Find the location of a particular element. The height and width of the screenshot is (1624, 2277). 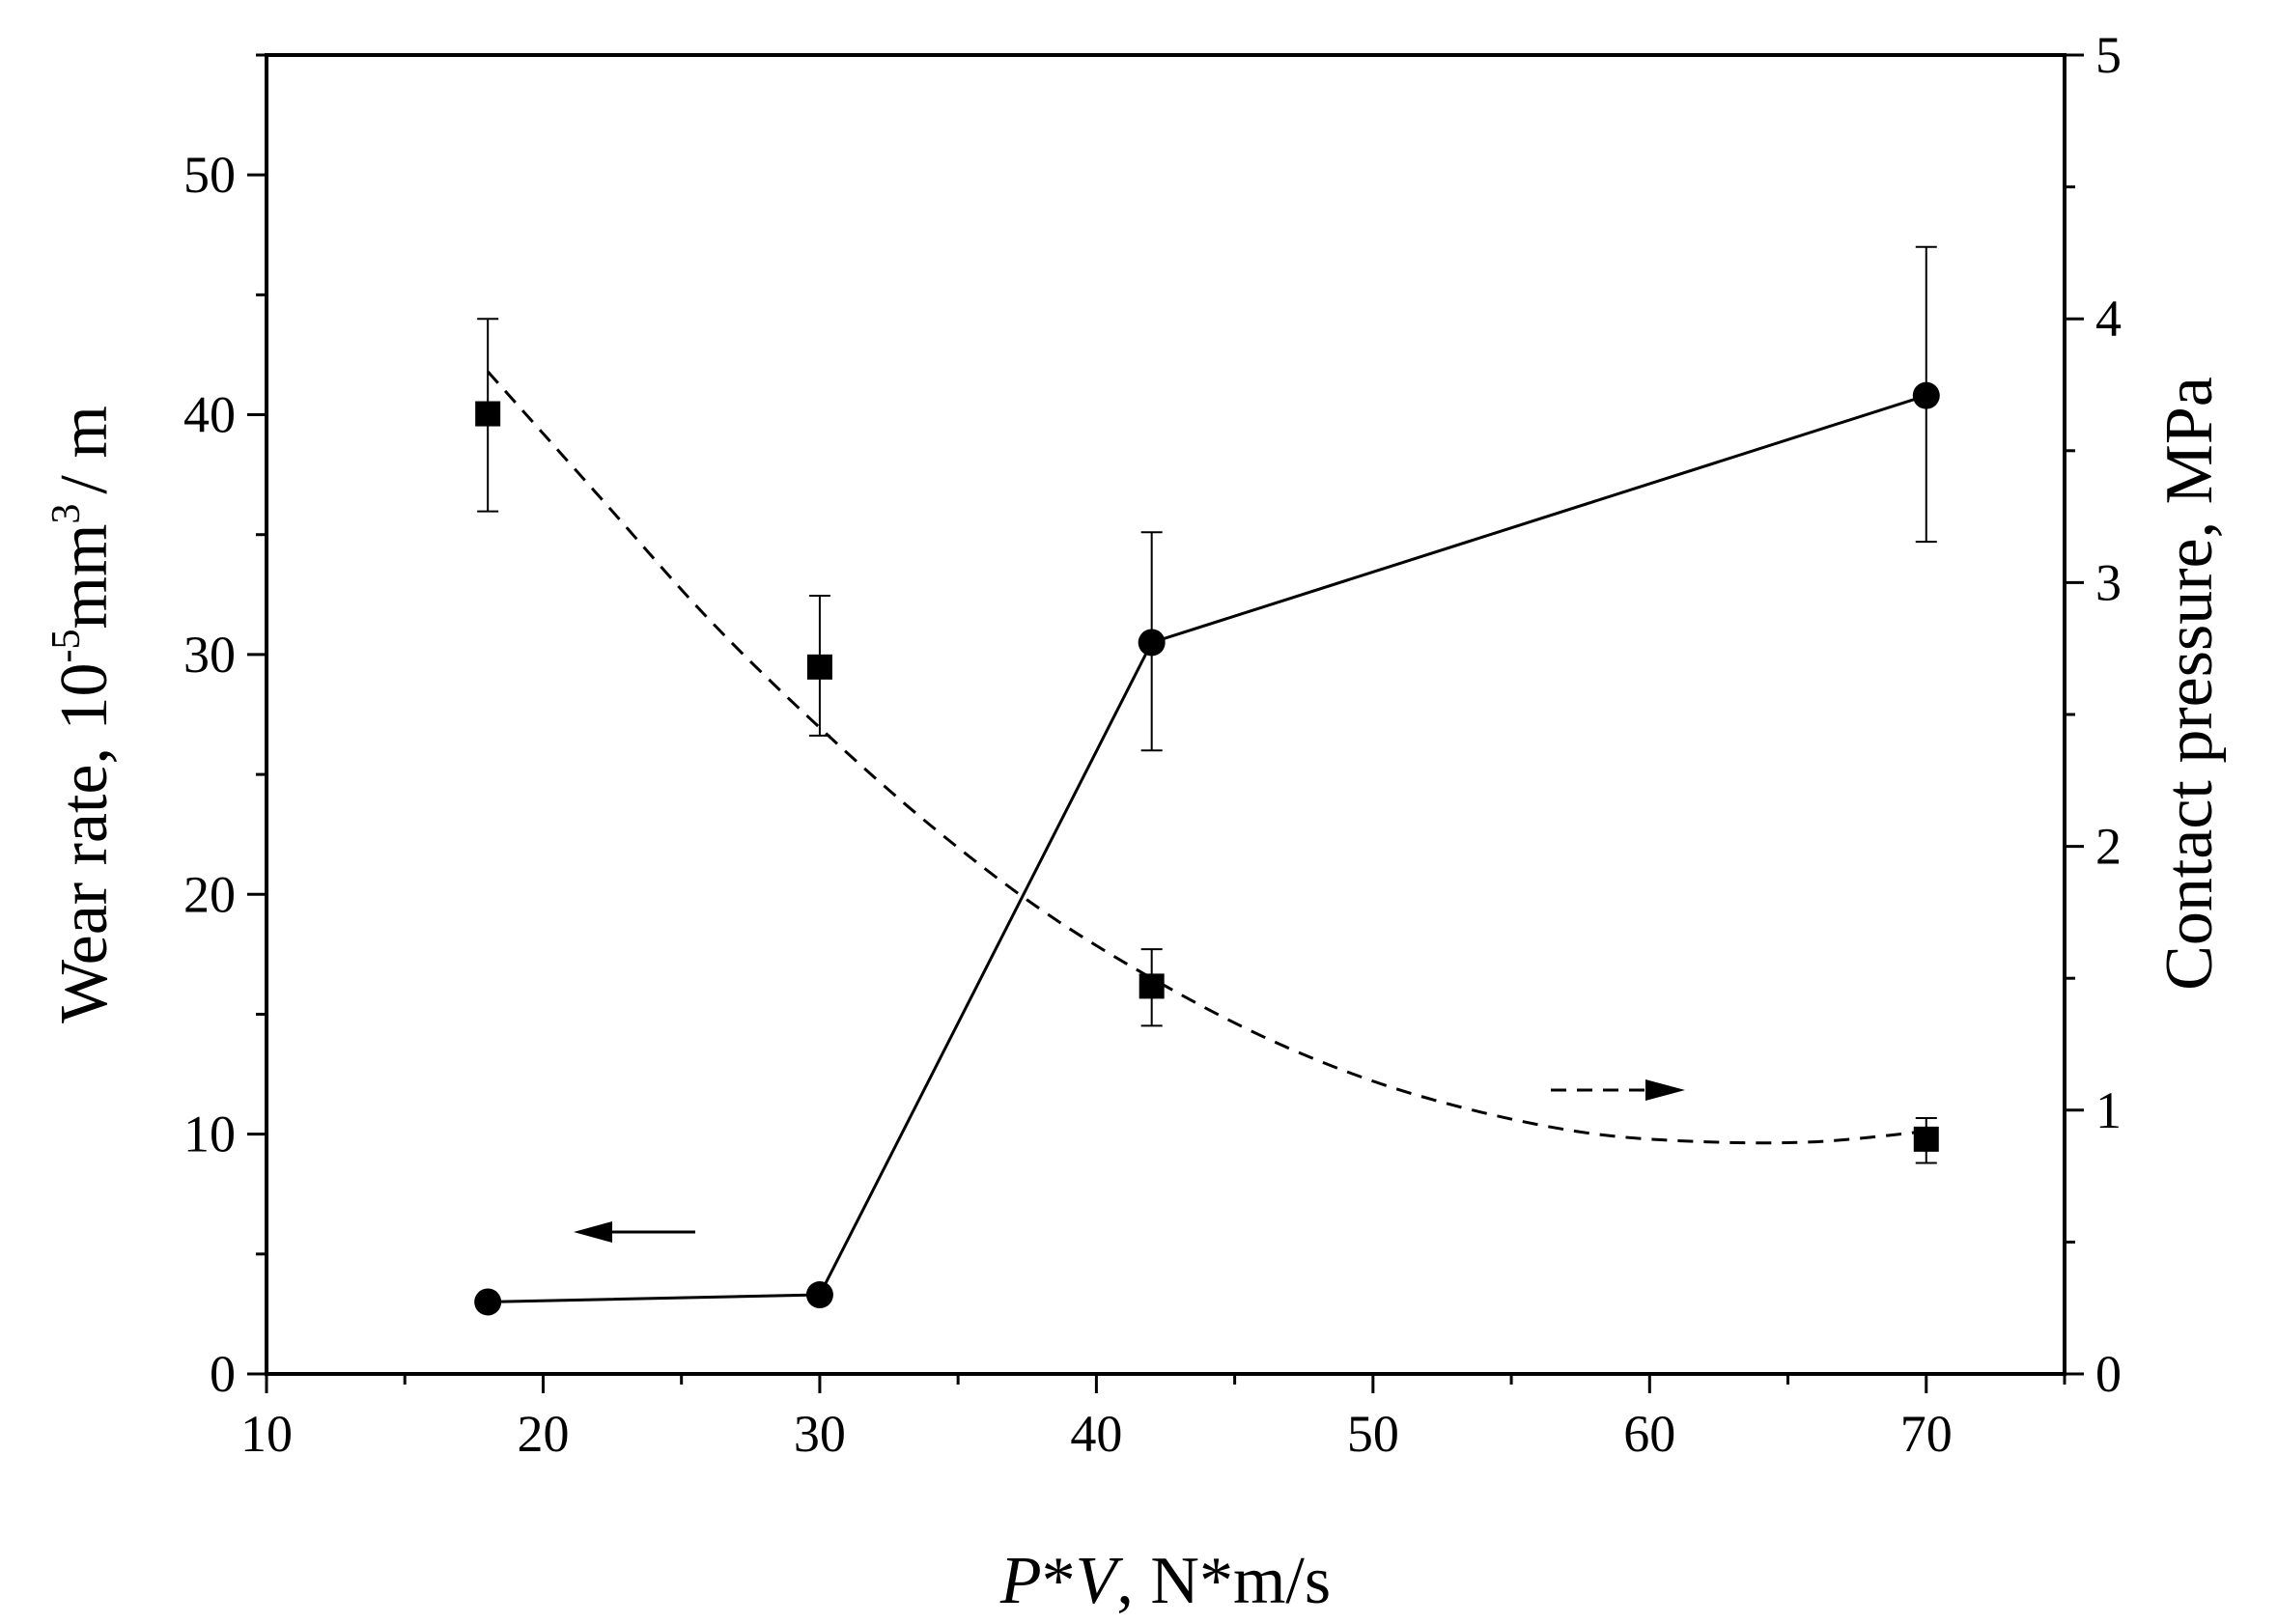

y-left-tick-label: 40 is located at coordinates (209, 415).